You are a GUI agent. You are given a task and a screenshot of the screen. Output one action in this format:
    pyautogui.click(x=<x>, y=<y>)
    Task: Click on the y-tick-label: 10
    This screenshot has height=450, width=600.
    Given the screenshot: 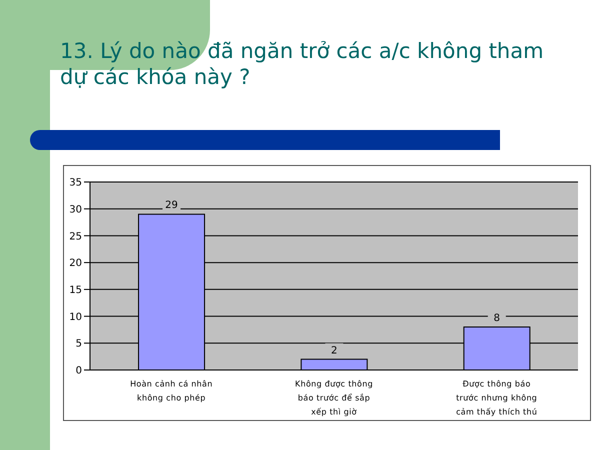 What is the action you would take?
    pyautogui.click(x=75, y=317)
    